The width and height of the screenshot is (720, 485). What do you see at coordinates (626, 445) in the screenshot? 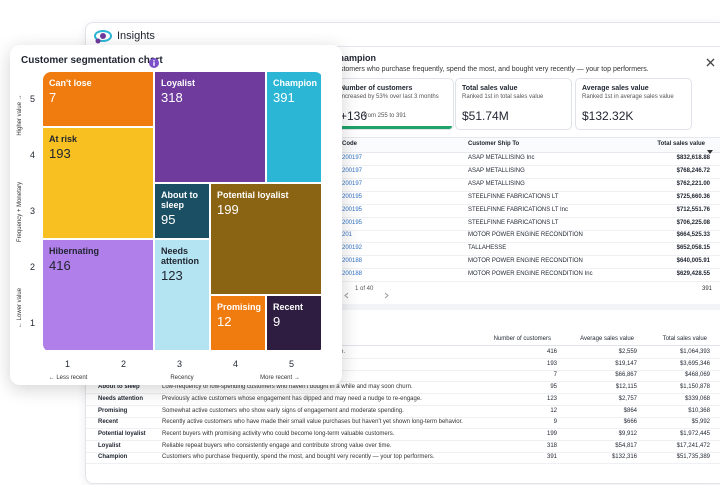
I see `average-sales: $54,817` at bounding box center [626, 445].